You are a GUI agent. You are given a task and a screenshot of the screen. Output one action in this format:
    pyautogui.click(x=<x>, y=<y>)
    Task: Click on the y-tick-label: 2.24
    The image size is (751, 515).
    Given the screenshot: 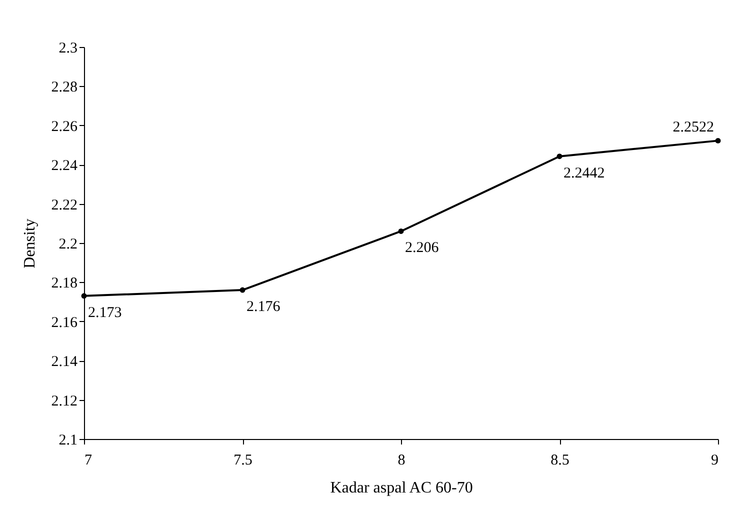 What is the action you would take?
    pyautogui.click(x=64, y=166)
    